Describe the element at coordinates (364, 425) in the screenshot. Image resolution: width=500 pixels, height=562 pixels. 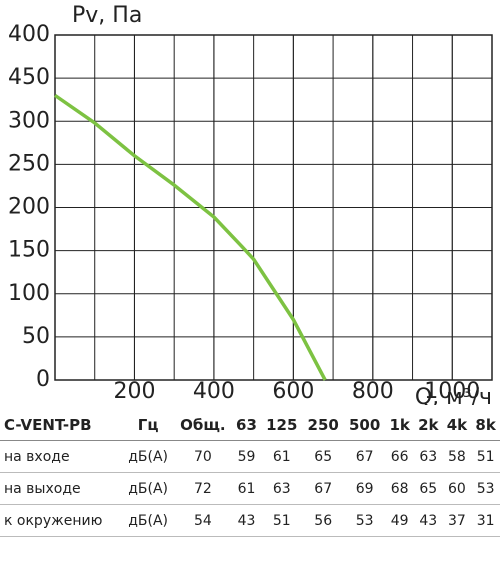
I see `header-cell: 500` at that location.